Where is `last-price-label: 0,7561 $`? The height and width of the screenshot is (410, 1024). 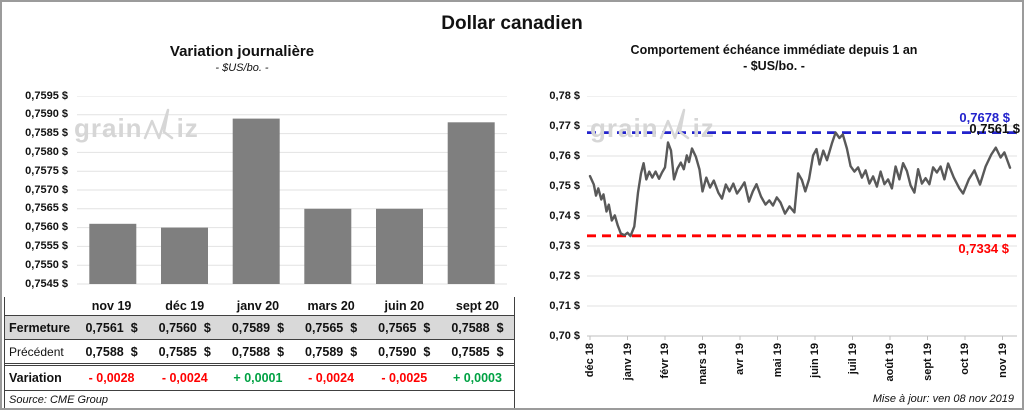 last-price-label: 0,7561 $ is located at coordinates (994, 128).